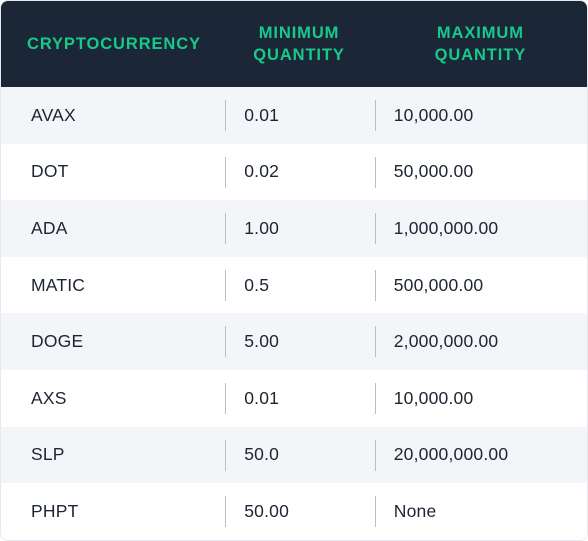 This screenshot has height=541, width=588. I want to click on cell-min-quantity: 50.0, so click(262, 454).